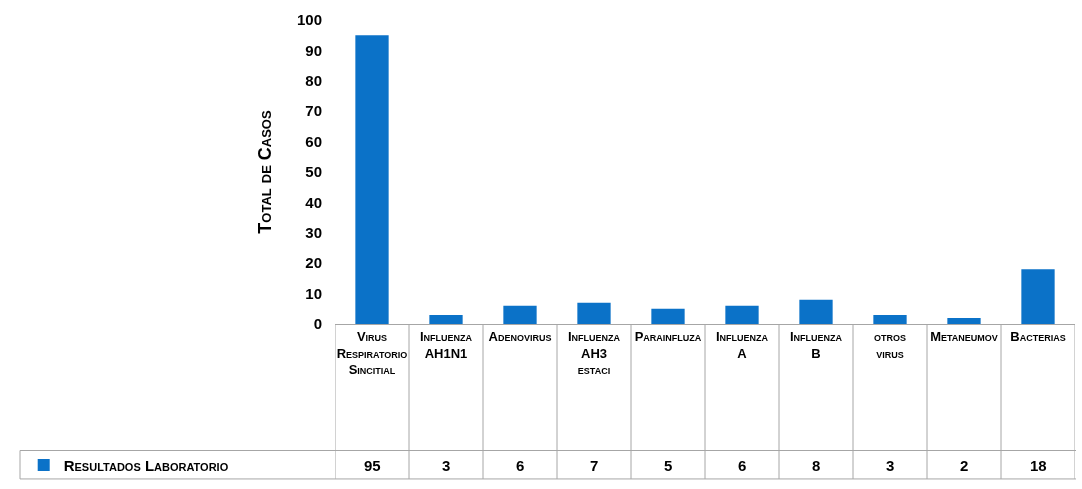 This screenshot has width=1082, height=489. What do you see at coordinates (964, 465) in the screenshot?
I see `data-label: 2` at bounding box center [964, 465].